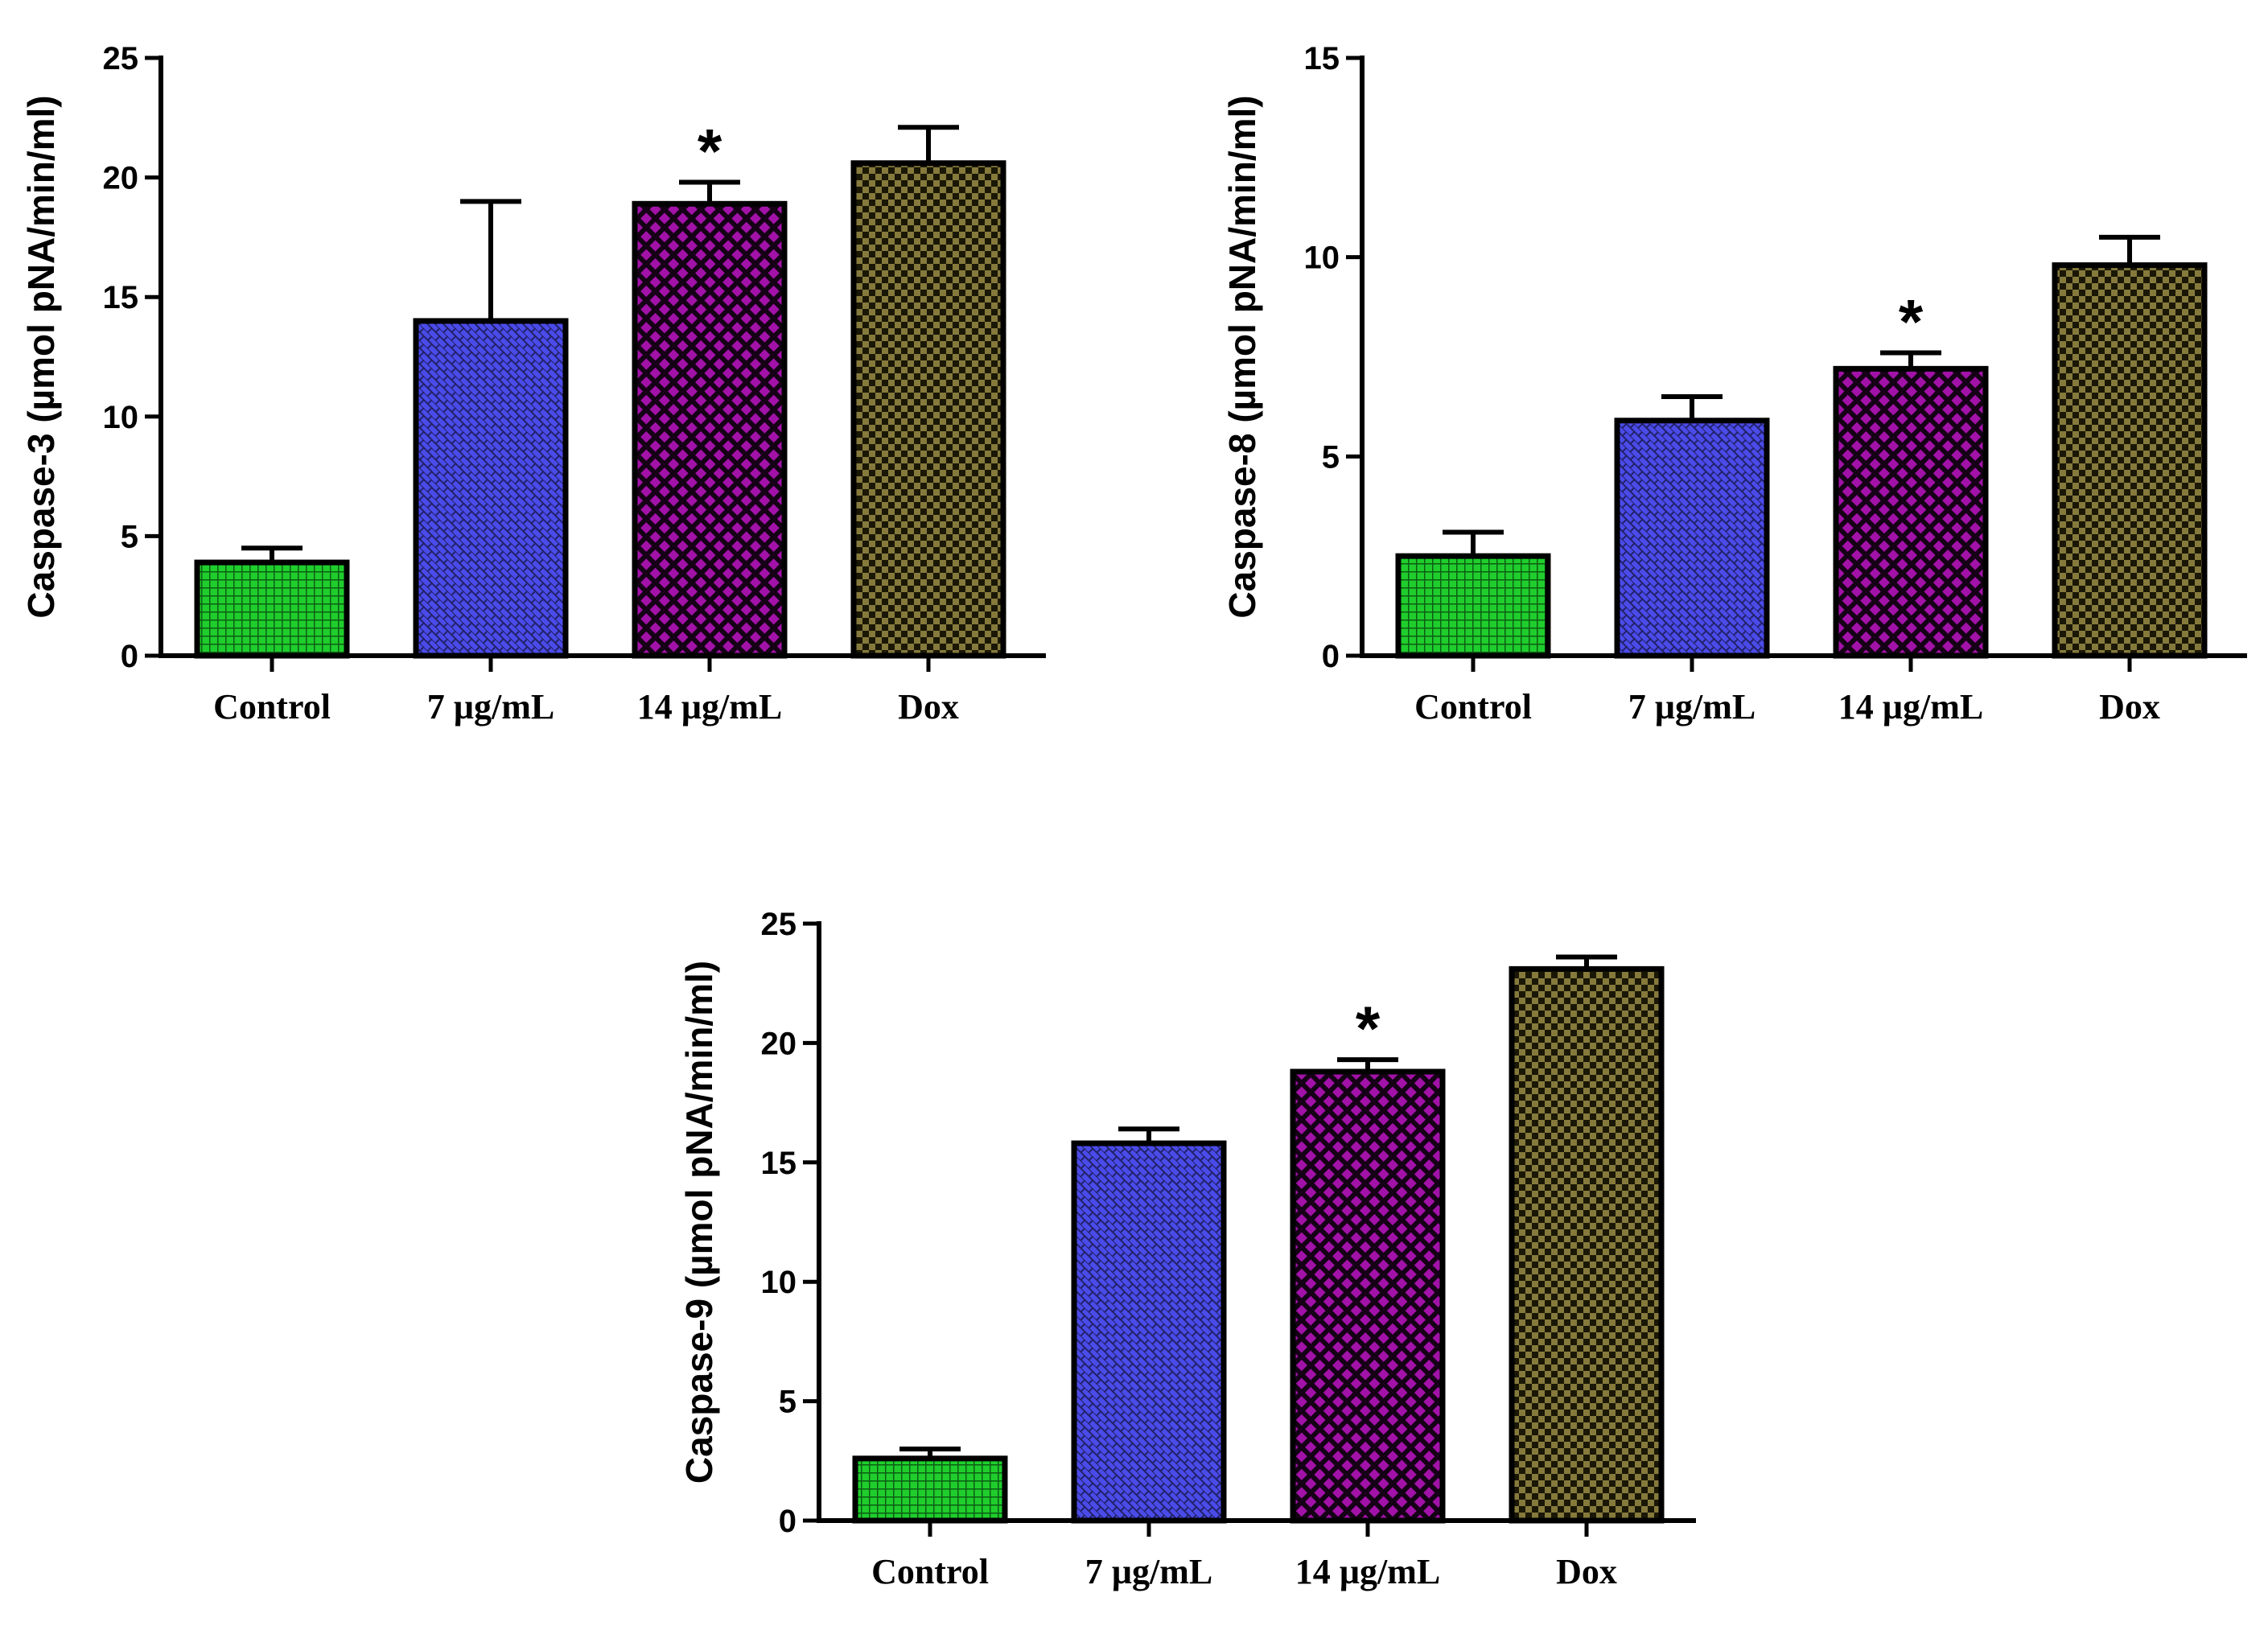  I want to click on y-axis-title: Caspase-8 (µmol pNA/min/ml), so click(1242, 356).